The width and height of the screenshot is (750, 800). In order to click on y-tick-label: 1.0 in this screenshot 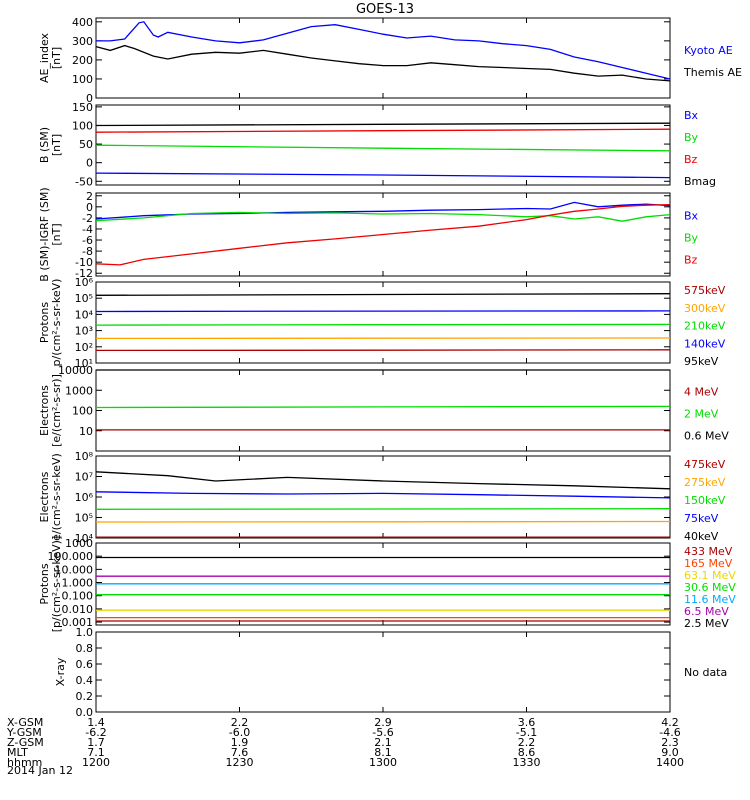, I will do `click(85, 632)`.